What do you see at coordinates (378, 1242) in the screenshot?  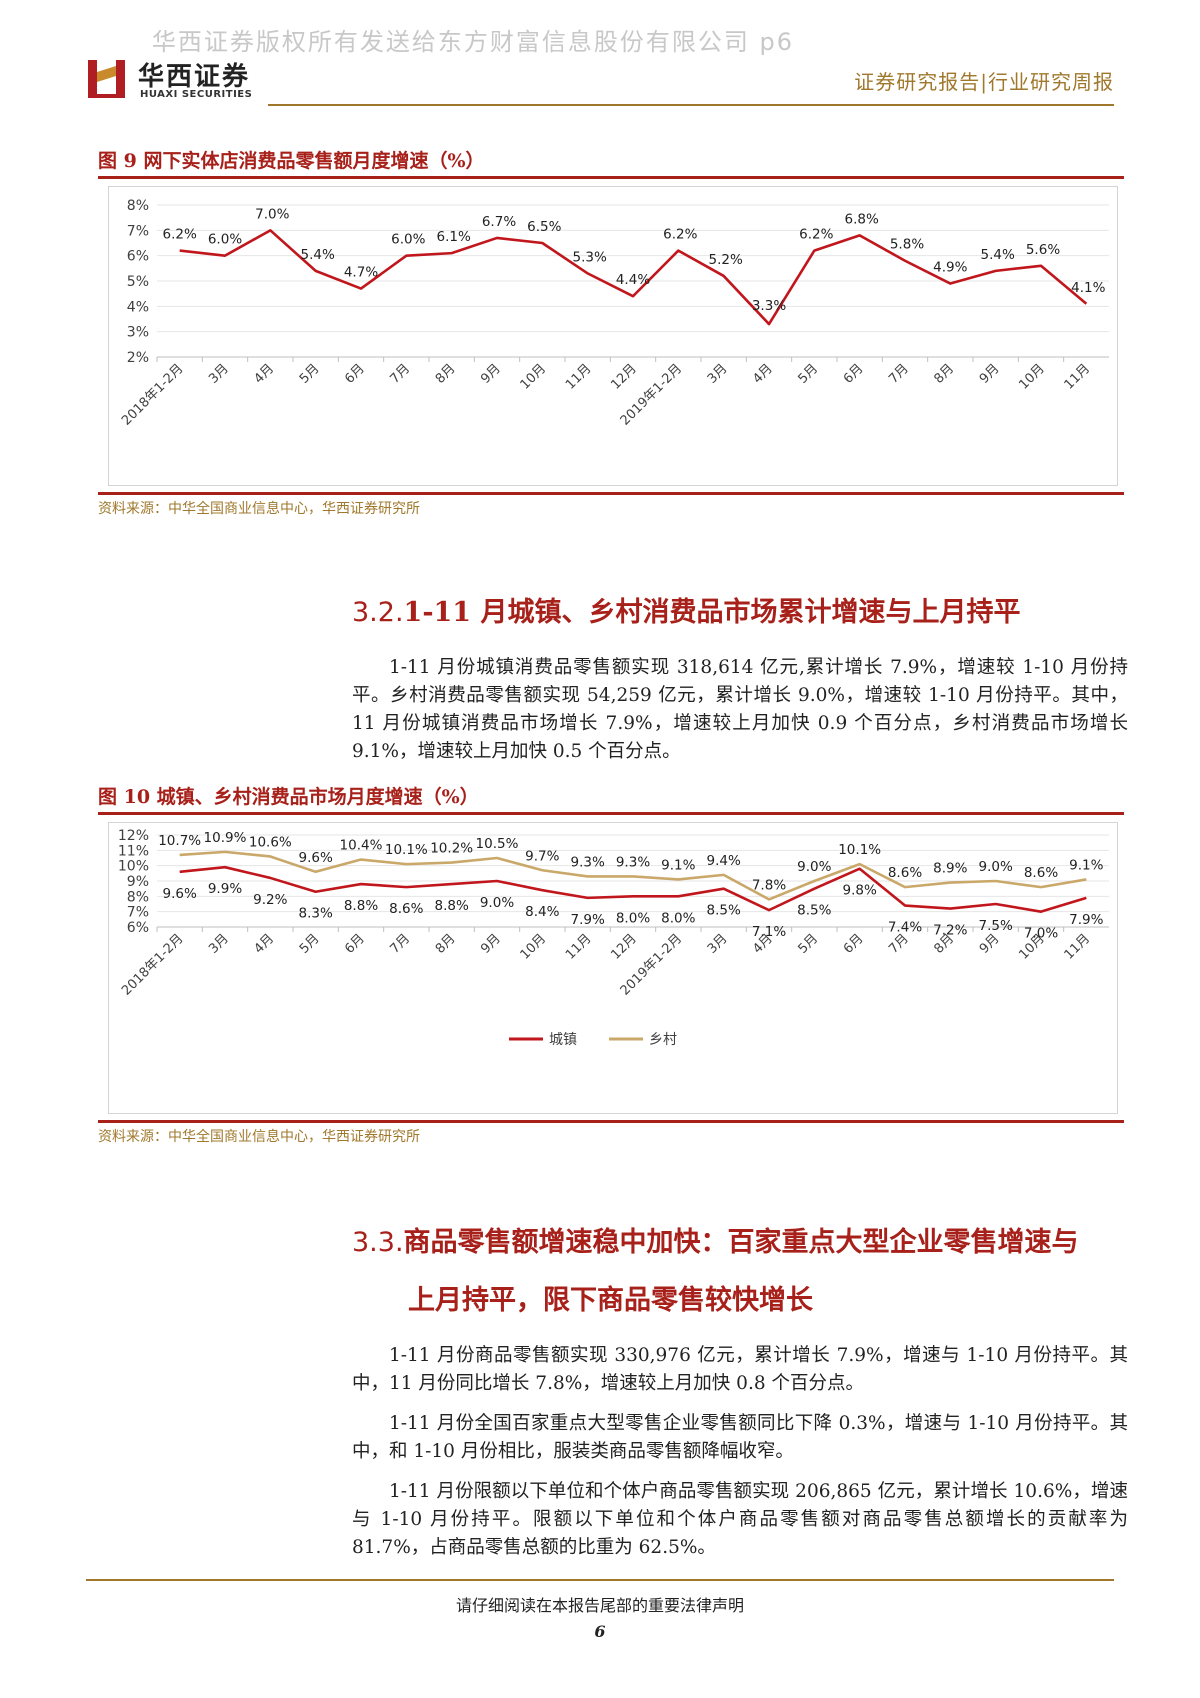 I see `section-3-3-number: 3.3.` at bounding box center [378, 1242].